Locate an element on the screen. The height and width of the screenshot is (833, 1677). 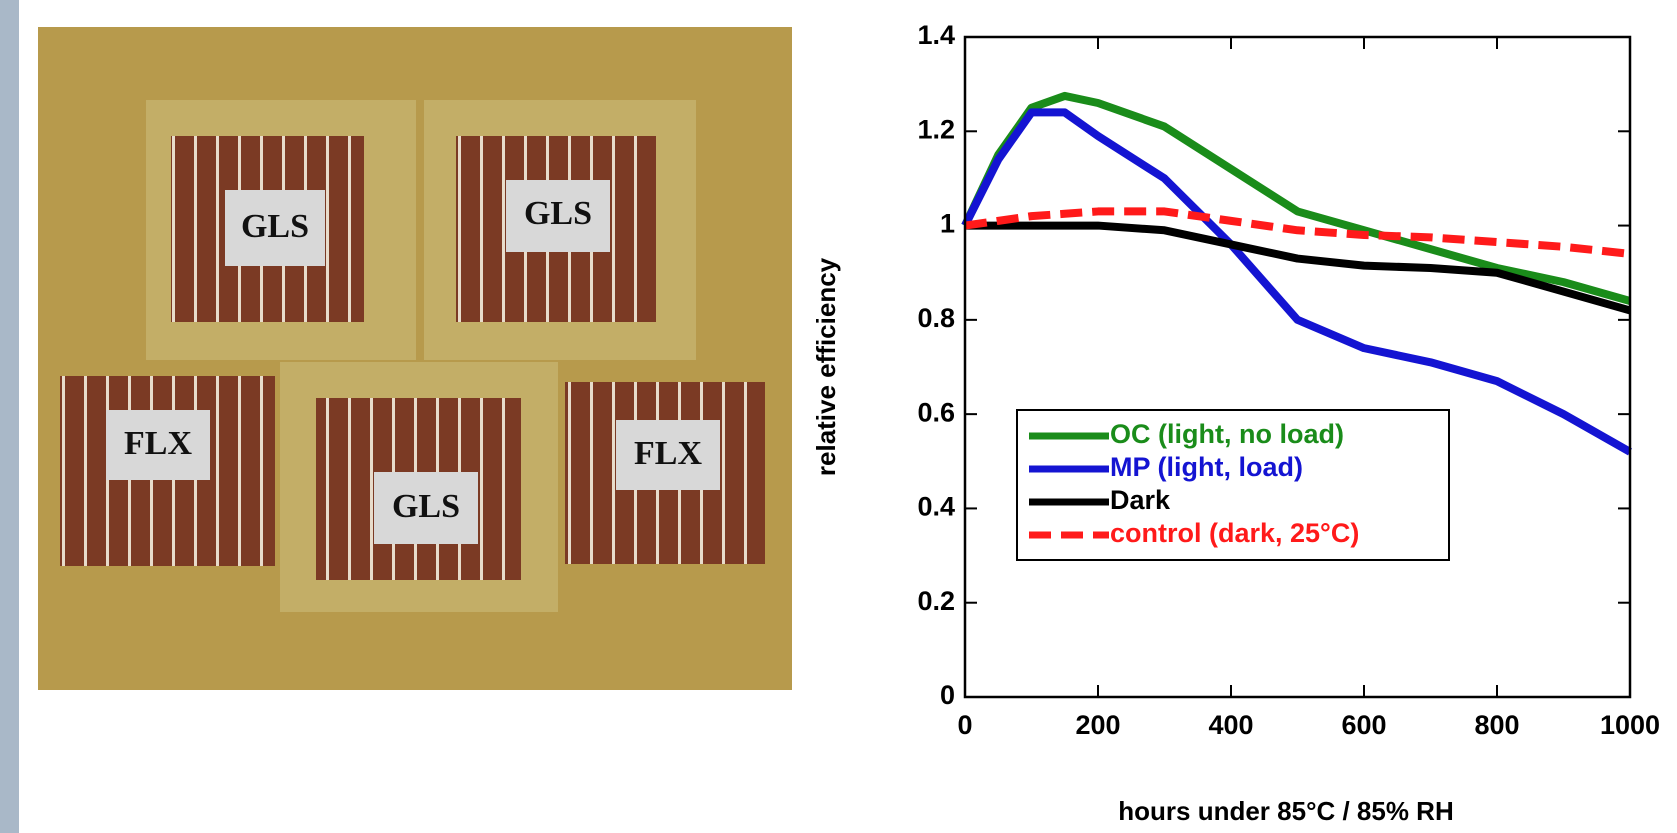
legend-label: OC (light, no load) is located at coordinates (1227, 434).